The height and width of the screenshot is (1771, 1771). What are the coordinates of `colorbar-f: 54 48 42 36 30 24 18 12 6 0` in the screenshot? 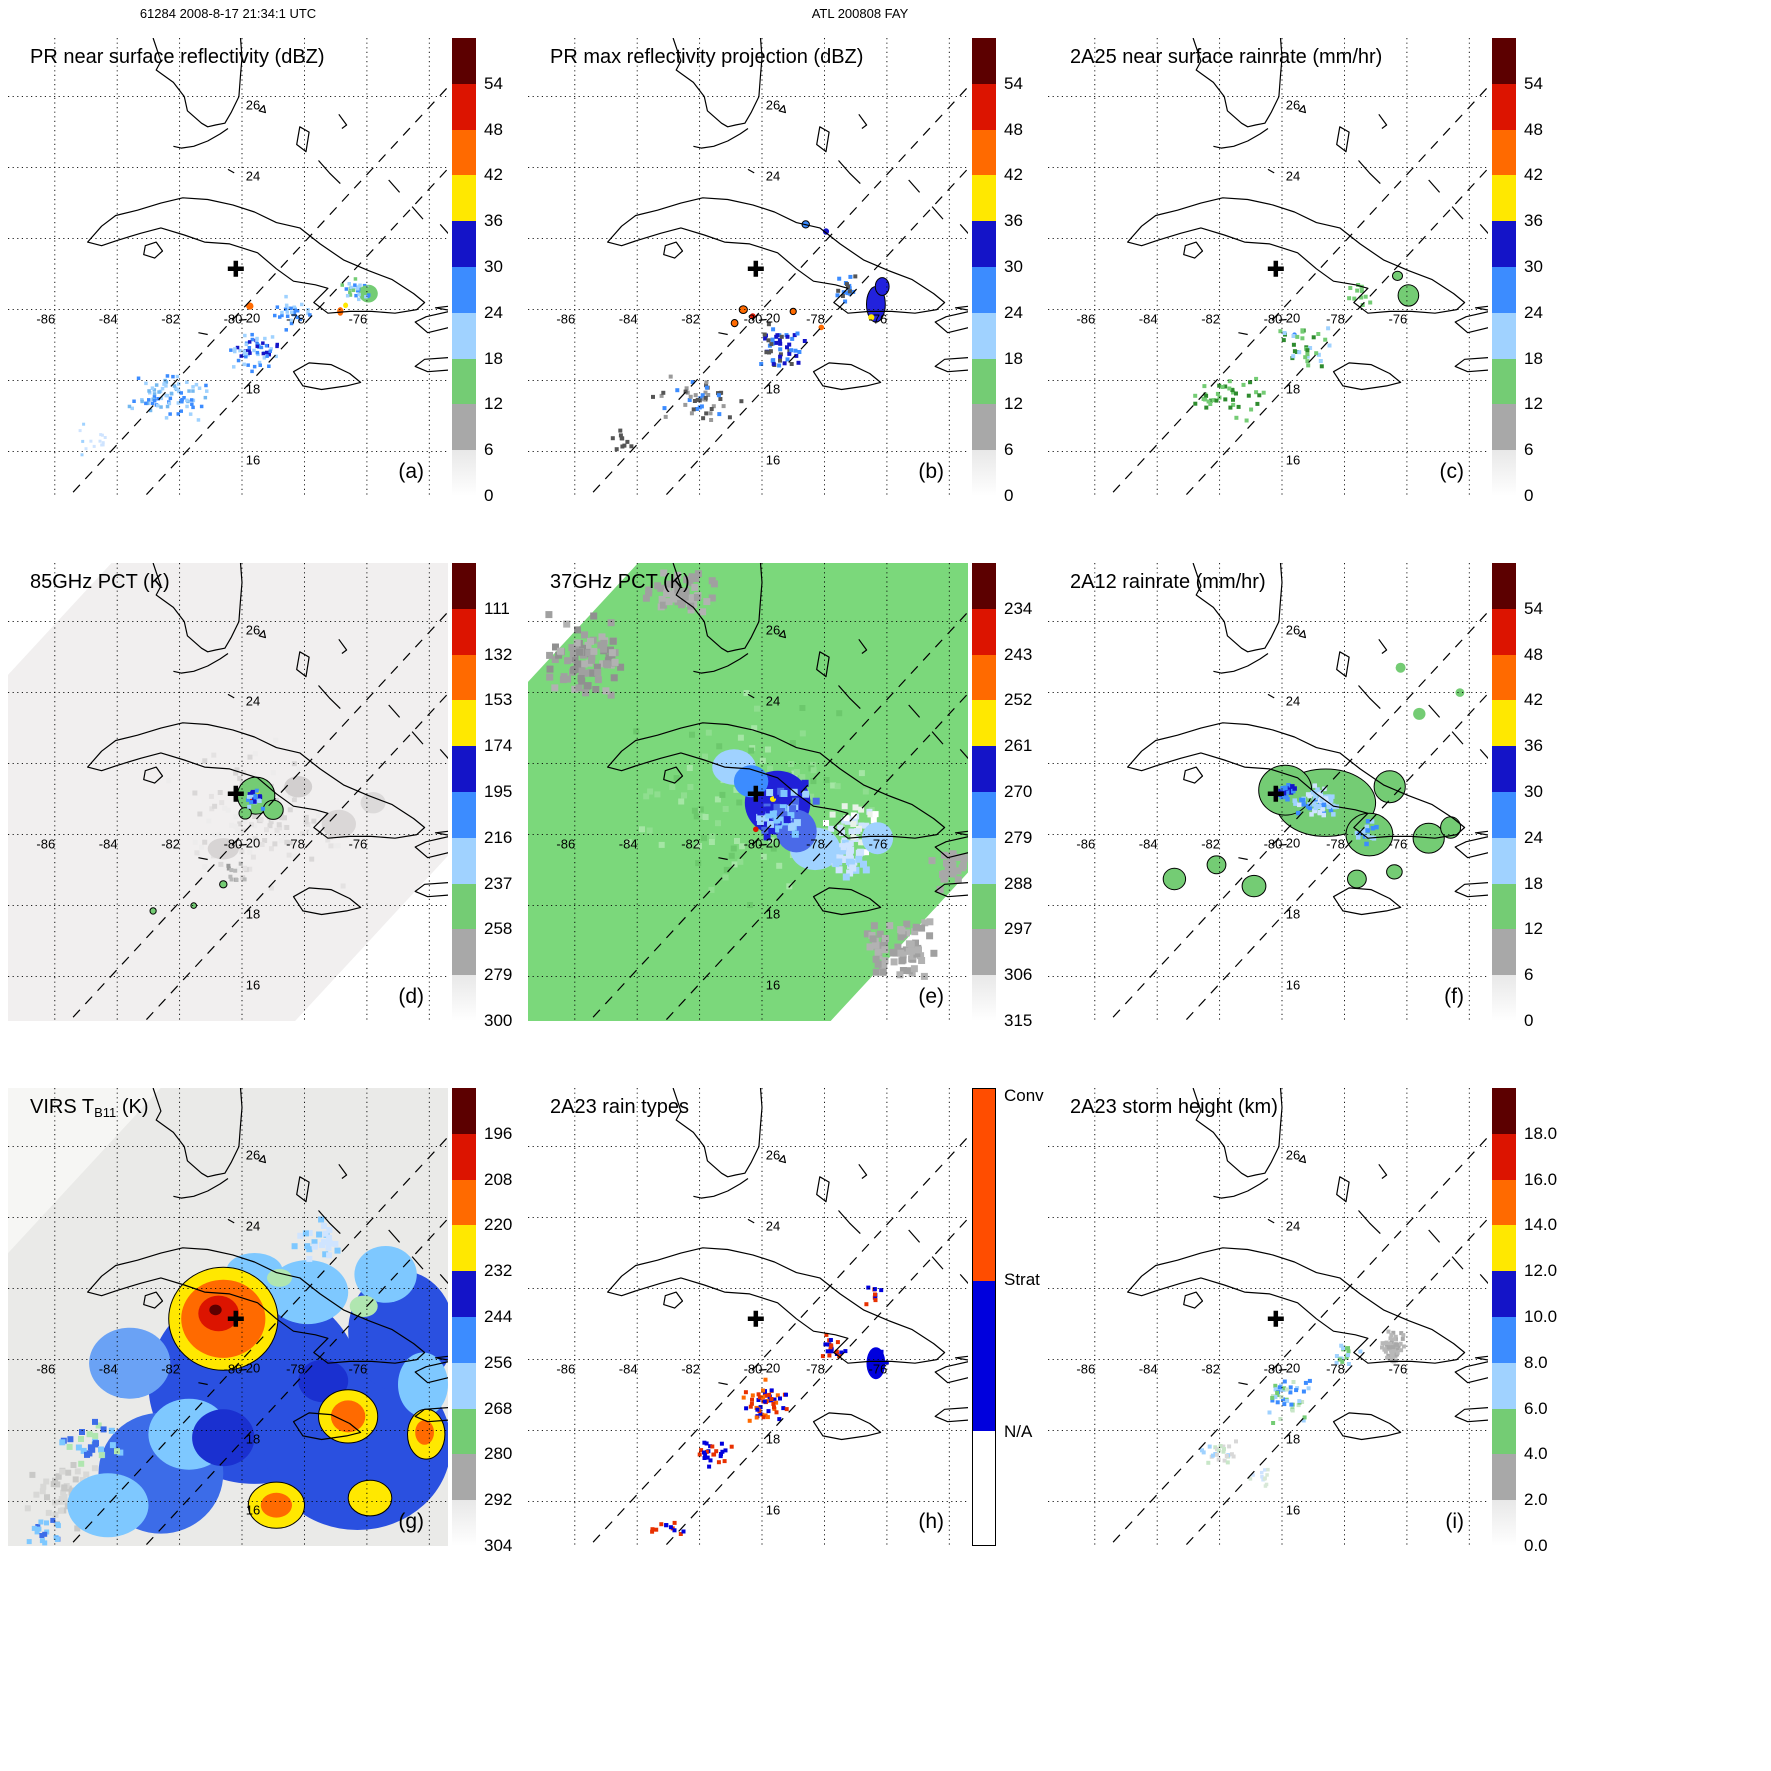 It's located at (1525, 796).